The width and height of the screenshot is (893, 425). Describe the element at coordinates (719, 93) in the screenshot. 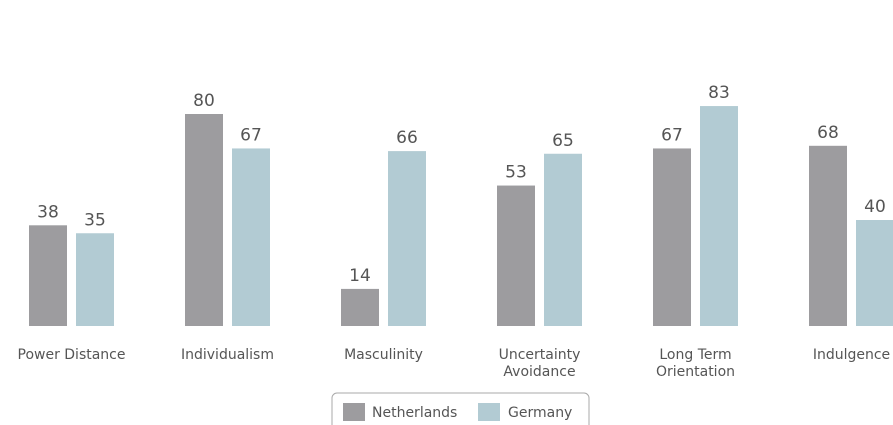

I see `value-label-germany-long-term-orientation: 83` at that location.